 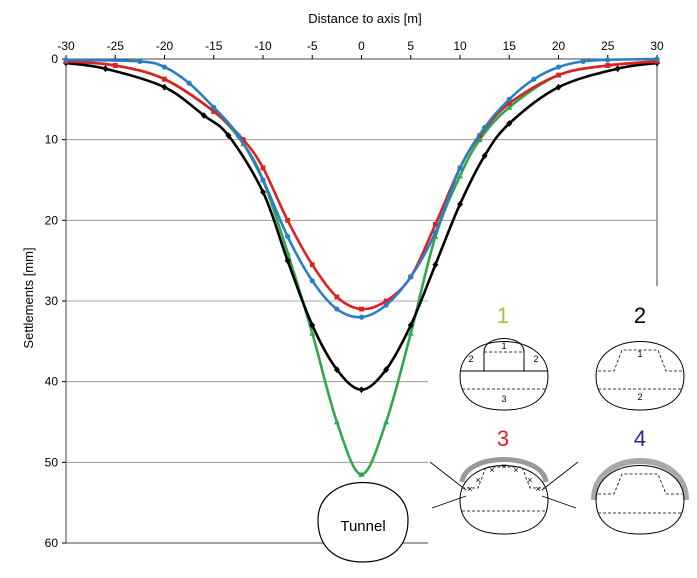 What do you see at coordinates (52, 382) in the screenshot?
I see `y-tick-label-4: 40` at bounding box center [52, 382].